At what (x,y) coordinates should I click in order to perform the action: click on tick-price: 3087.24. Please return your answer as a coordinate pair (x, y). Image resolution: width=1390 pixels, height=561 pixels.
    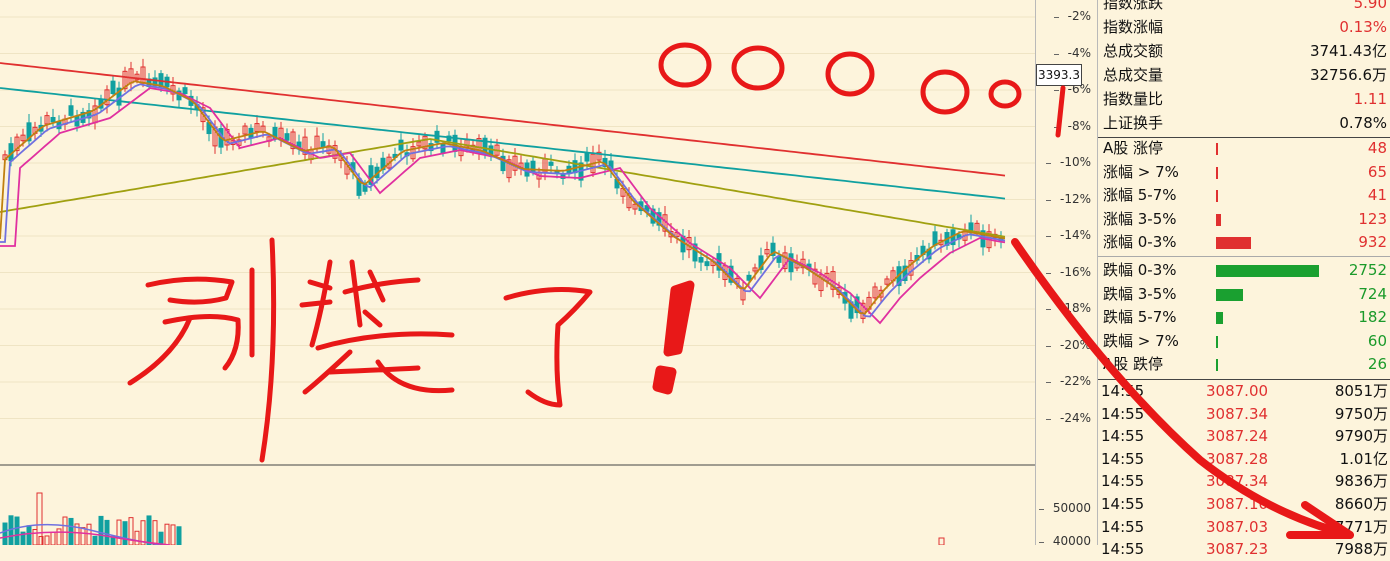
    Looking at the image, I should click on (1237, 436).